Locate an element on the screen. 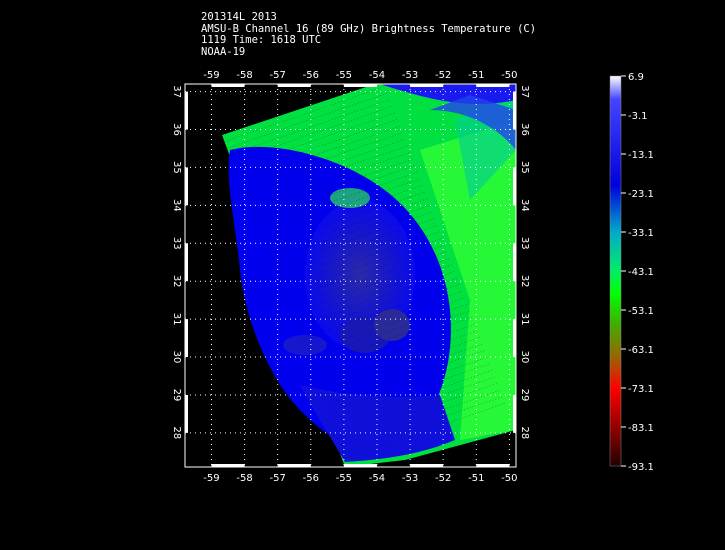  cold-core is located at coordinates (392, 325).